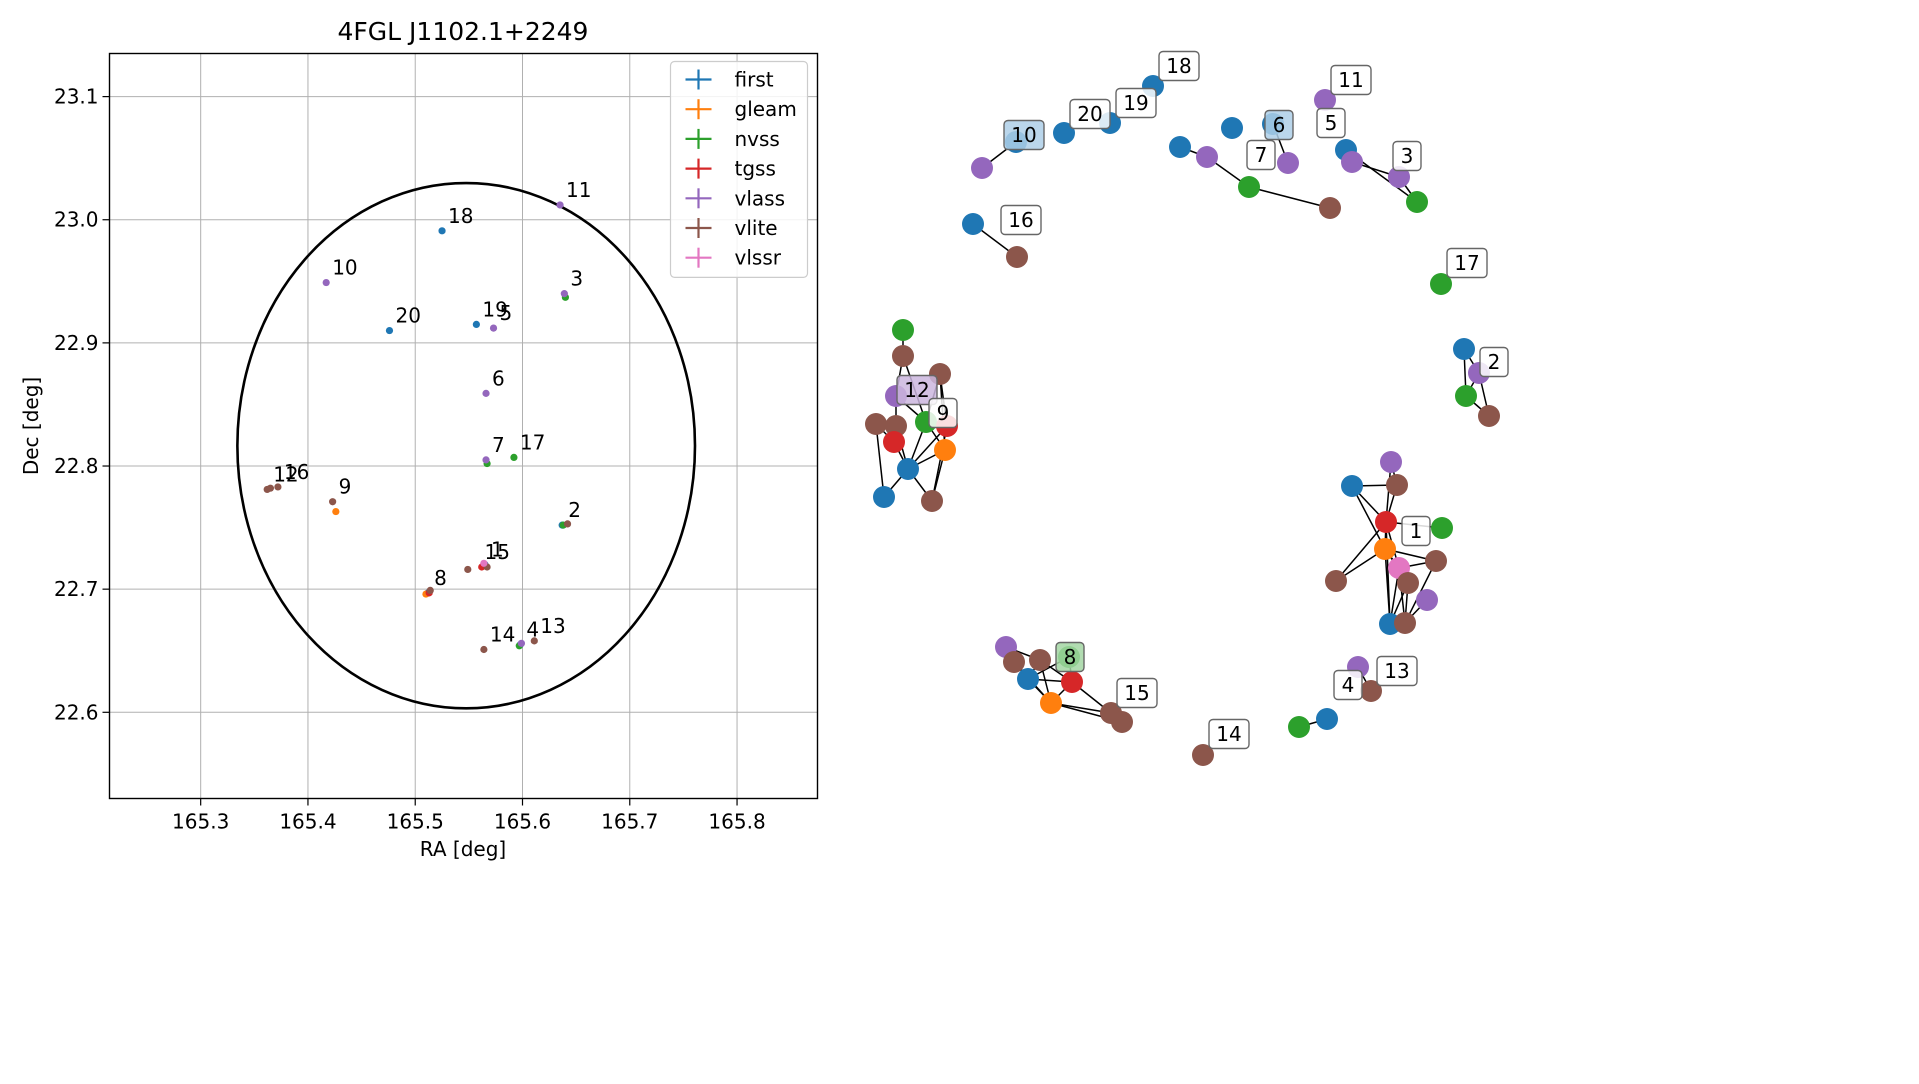 This screenshot has width=1919, height=1084. Describe the element at coordinates (736, 822) in the screenshot. I see `x-tick-label: 165.8` at that location.